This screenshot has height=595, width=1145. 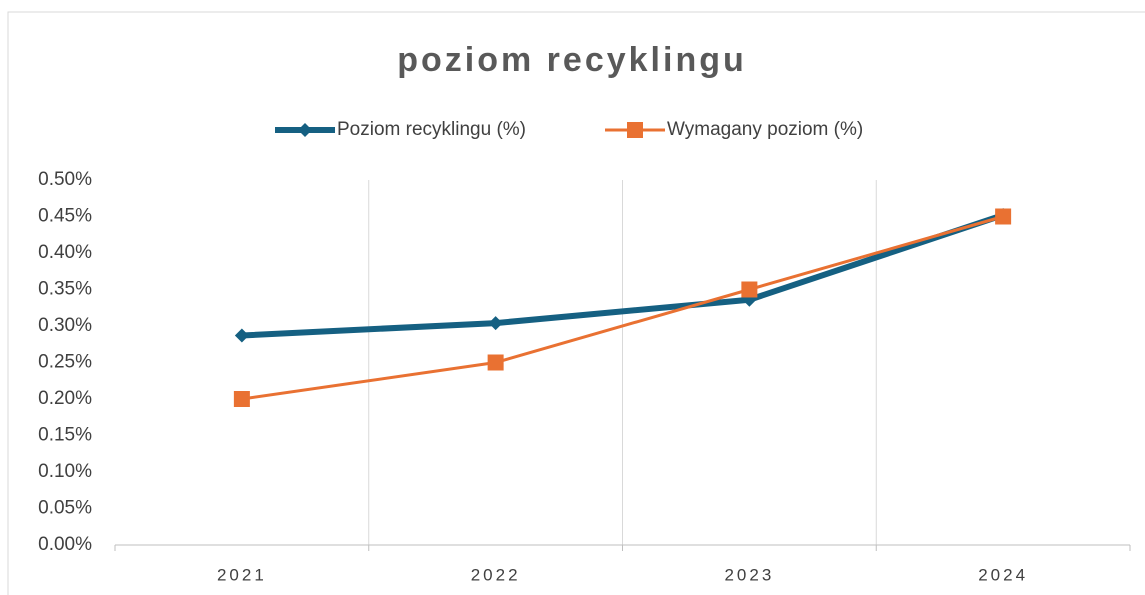 What do you see at coordinates (242, 574) in the screenshot?
I see `x-tick-label: 2021` at bounding box center [242, 574].